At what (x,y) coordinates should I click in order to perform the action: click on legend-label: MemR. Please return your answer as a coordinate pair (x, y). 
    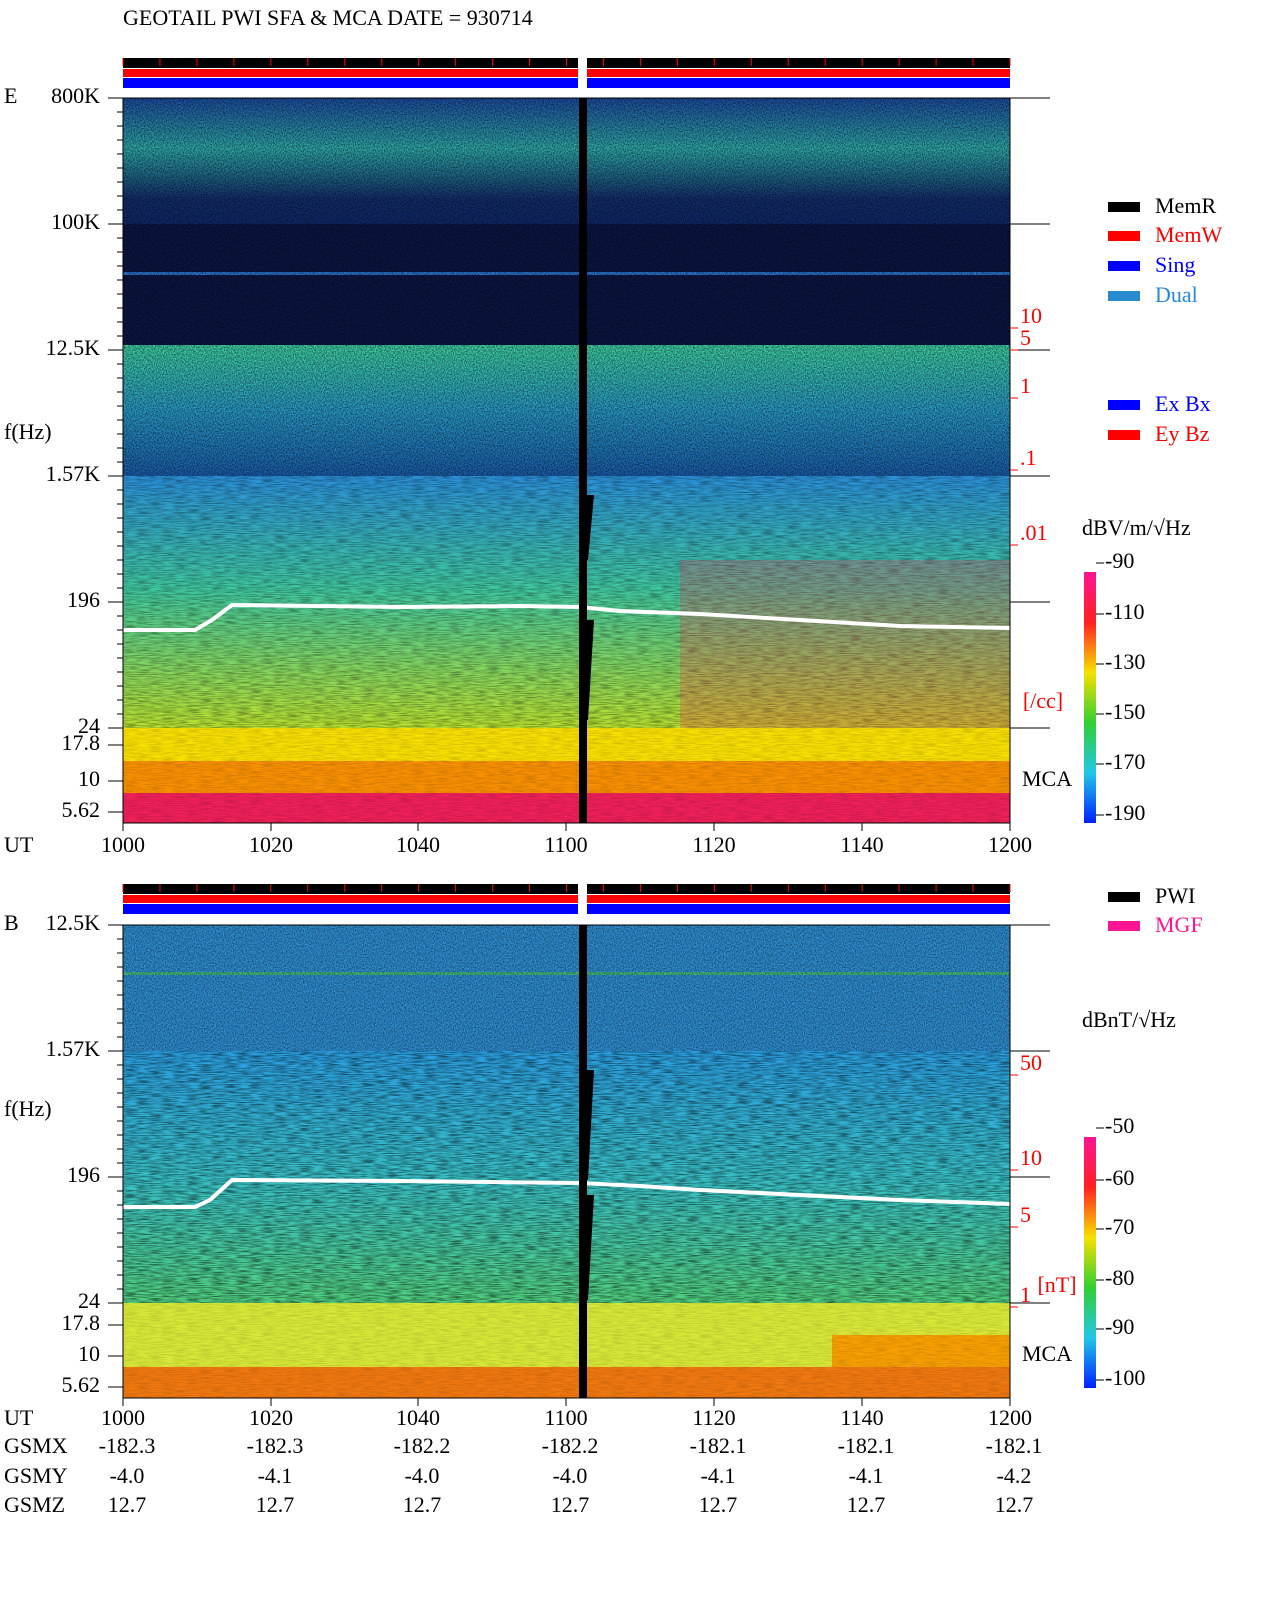
    Looking at the image, I should click on (1185, 205).